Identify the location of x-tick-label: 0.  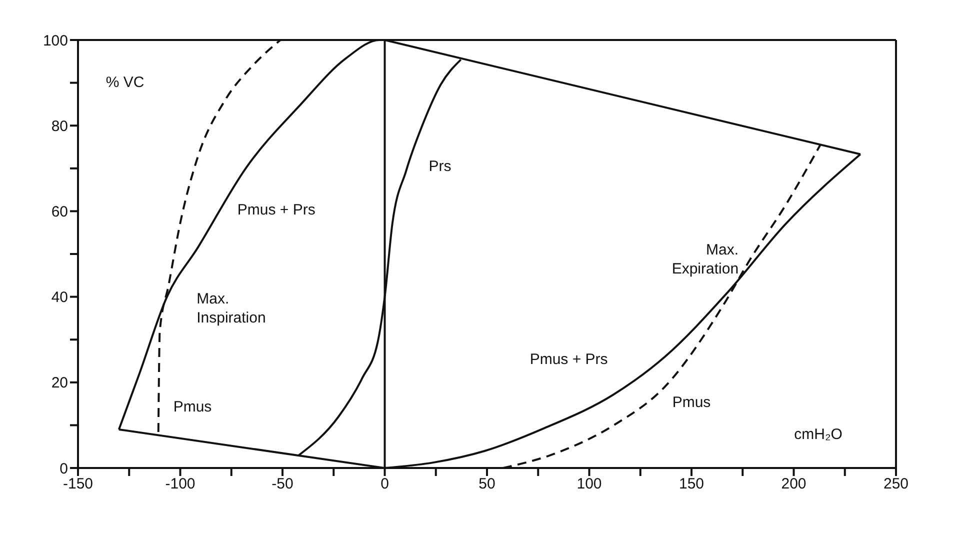
(384, 484).